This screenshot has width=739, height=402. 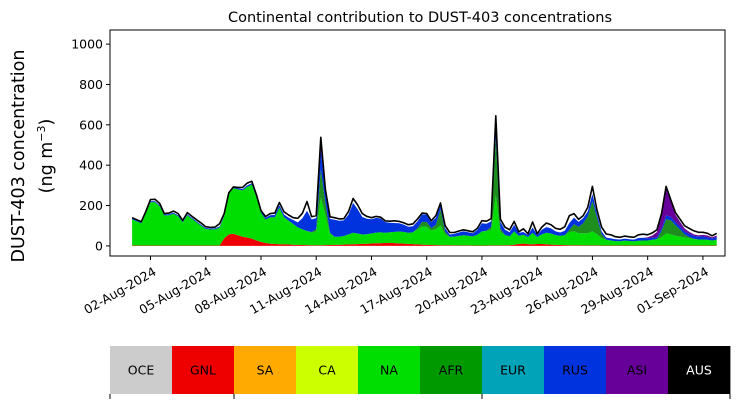 I want to click on area-series-na, so click(x=424, y=215).